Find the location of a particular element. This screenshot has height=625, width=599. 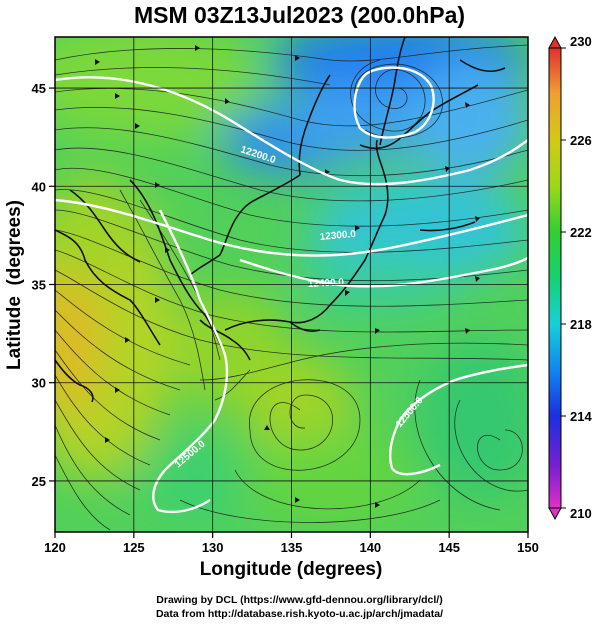

y-tick-label: 35 is located at coordinates (39, 285).